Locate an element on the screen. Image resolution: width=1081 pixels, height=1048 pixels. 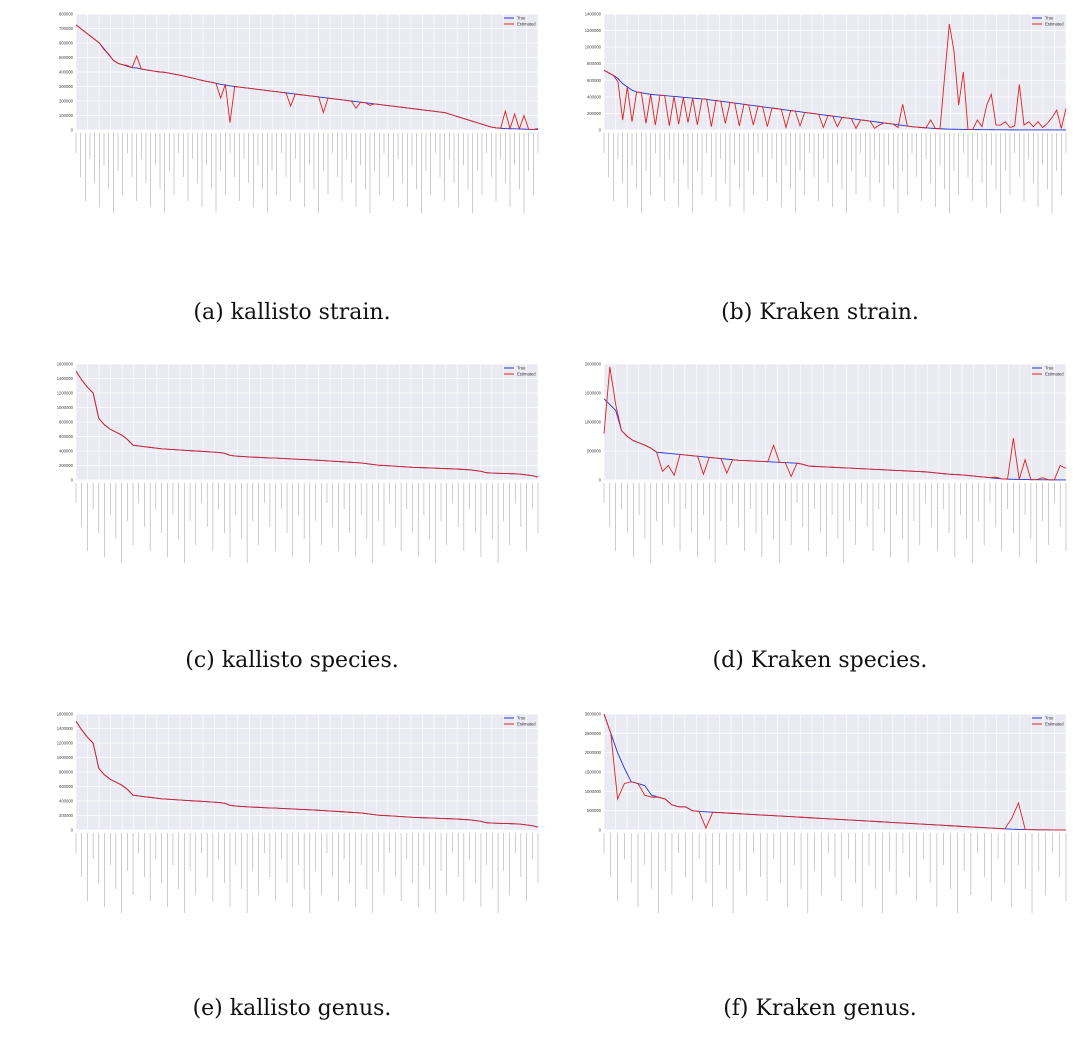
caption-c: (c) kallisto species. is located at coordinates (292, 660).